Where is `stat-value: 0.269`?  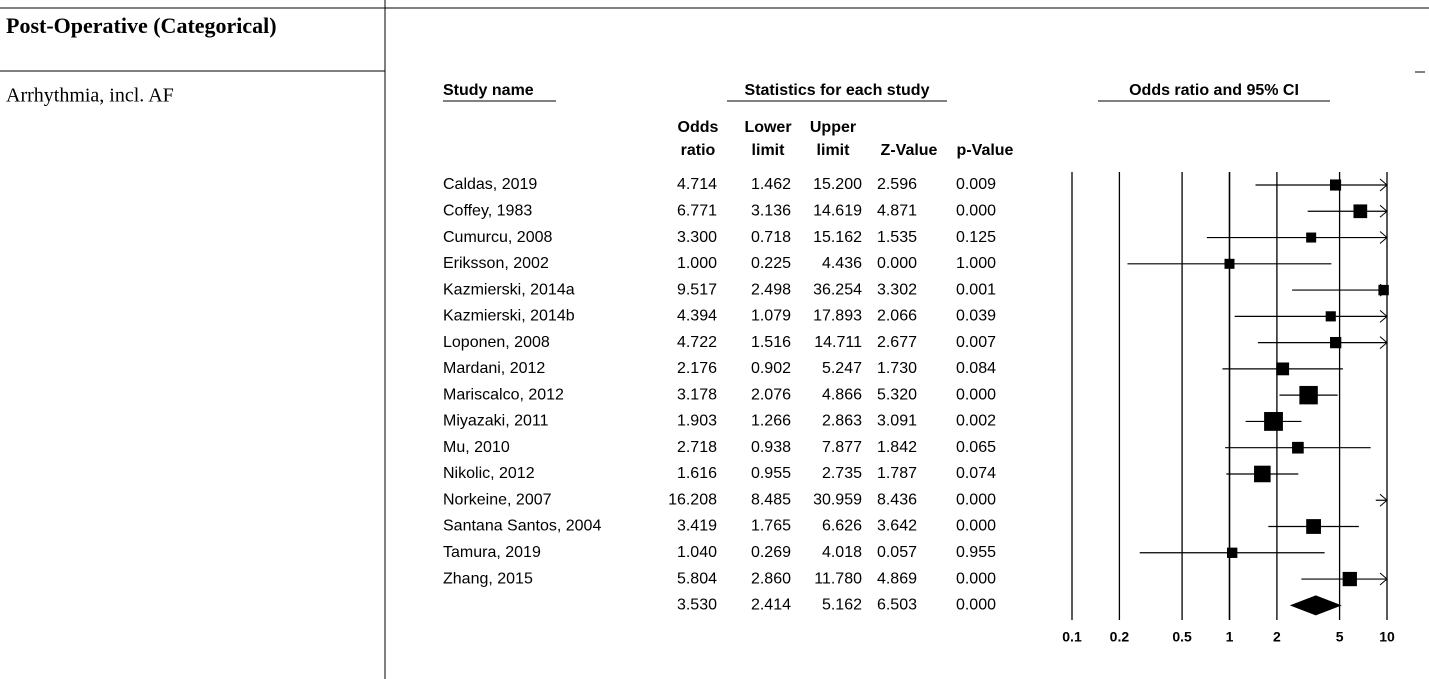
stat-value: 0.269 is located at coordinates (771, 552).